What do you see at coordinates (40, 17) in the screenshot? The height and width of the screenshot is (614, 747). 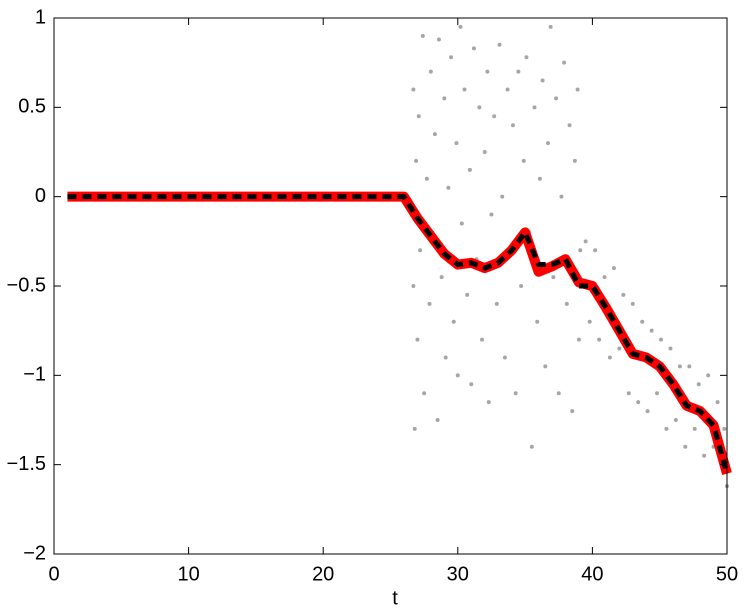 I see `y-tick-label: 1` at bounding box center [40, 17].